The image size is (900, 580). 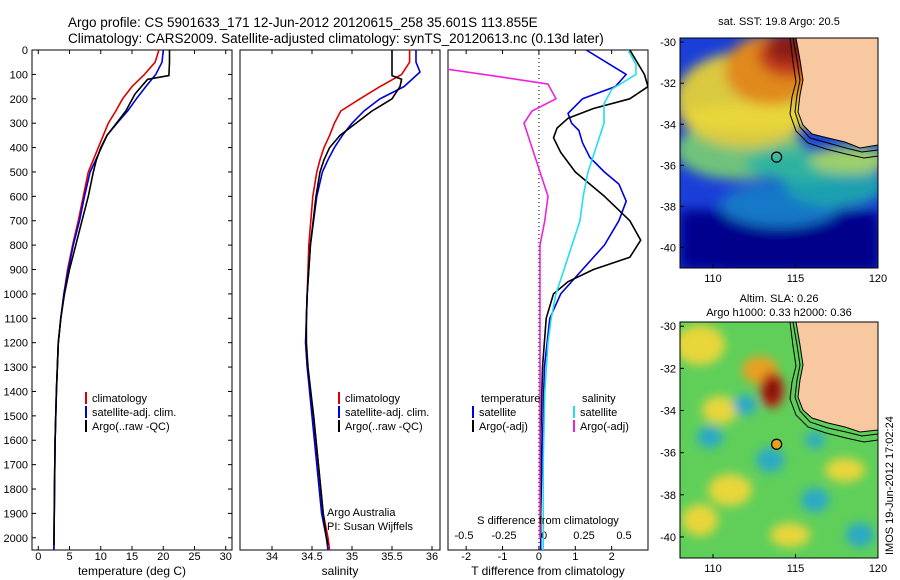 What do you see at coordinates (575, 557) in the screenshot?
I see `x-tick-label: 1` at bounding box center [575, 557].